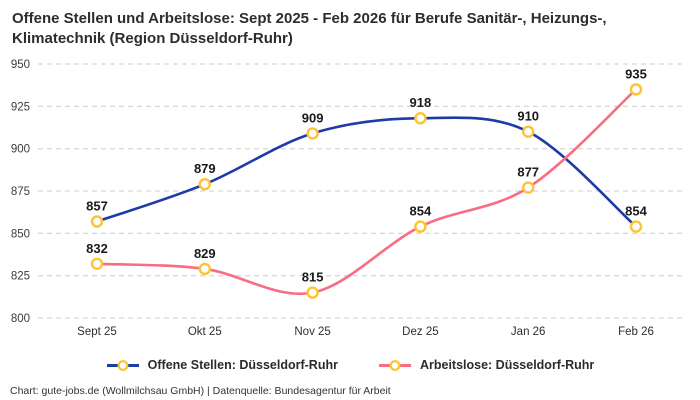 This screenshot has height=400, width=700. Describe the element at coordinates (507, 365) in the screenshot. I see `legend-label: Arbeitslose: Düsseldorf-Ruhr` at that location.